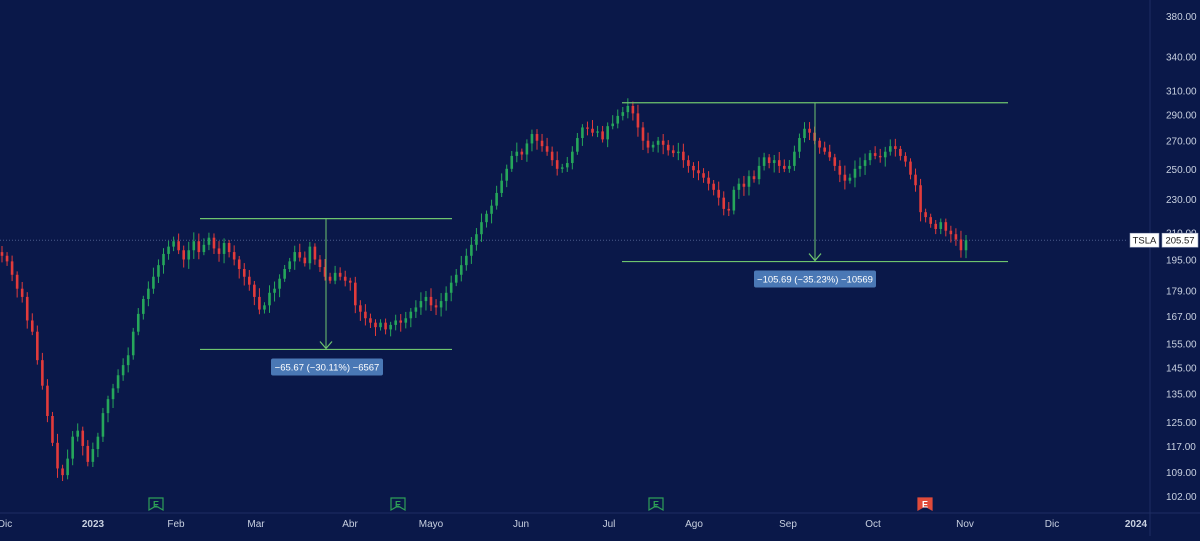 This screenshot has height=541, width=1200. I want to click on price-range-measure: −65.67 (−30.11%) −6567, so click(326, 297).